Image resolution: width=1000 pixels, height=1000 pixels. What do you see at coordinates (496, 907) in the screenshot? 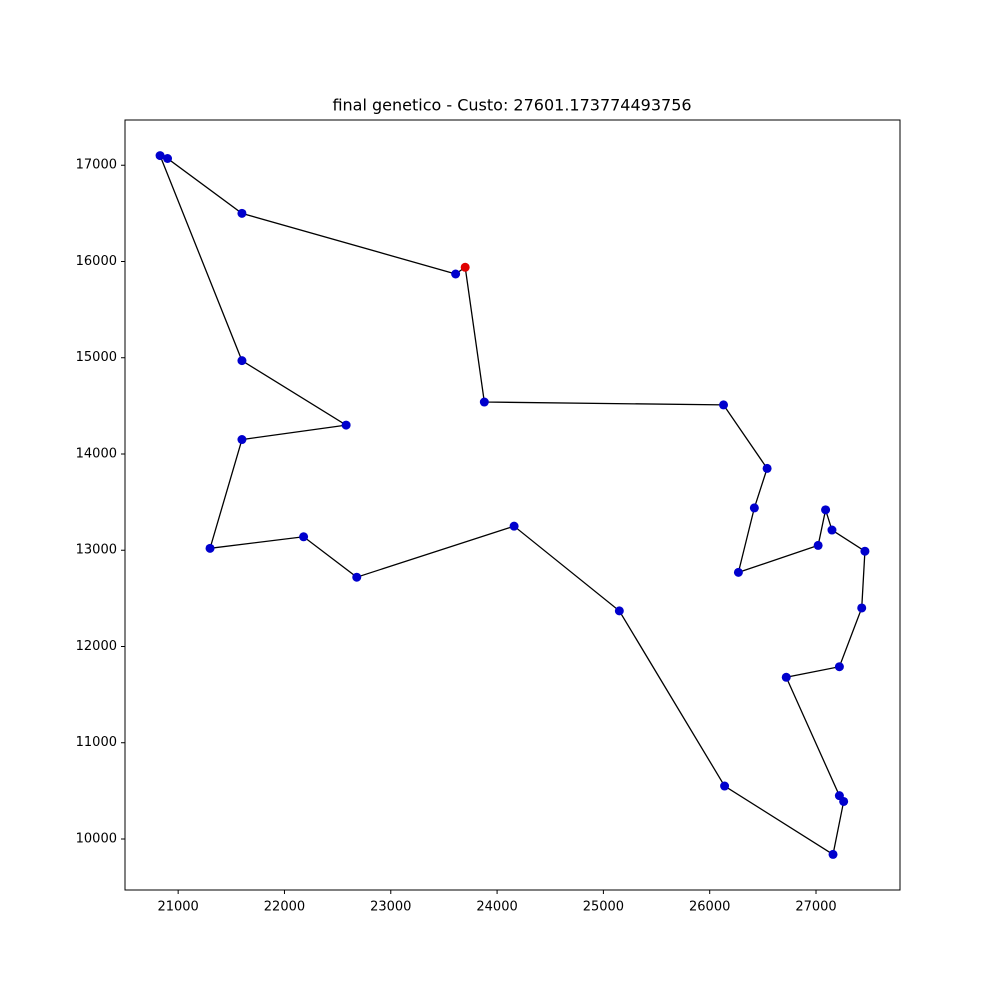
I see `x-tick-label: 24000` at bounding box center [496, 907].